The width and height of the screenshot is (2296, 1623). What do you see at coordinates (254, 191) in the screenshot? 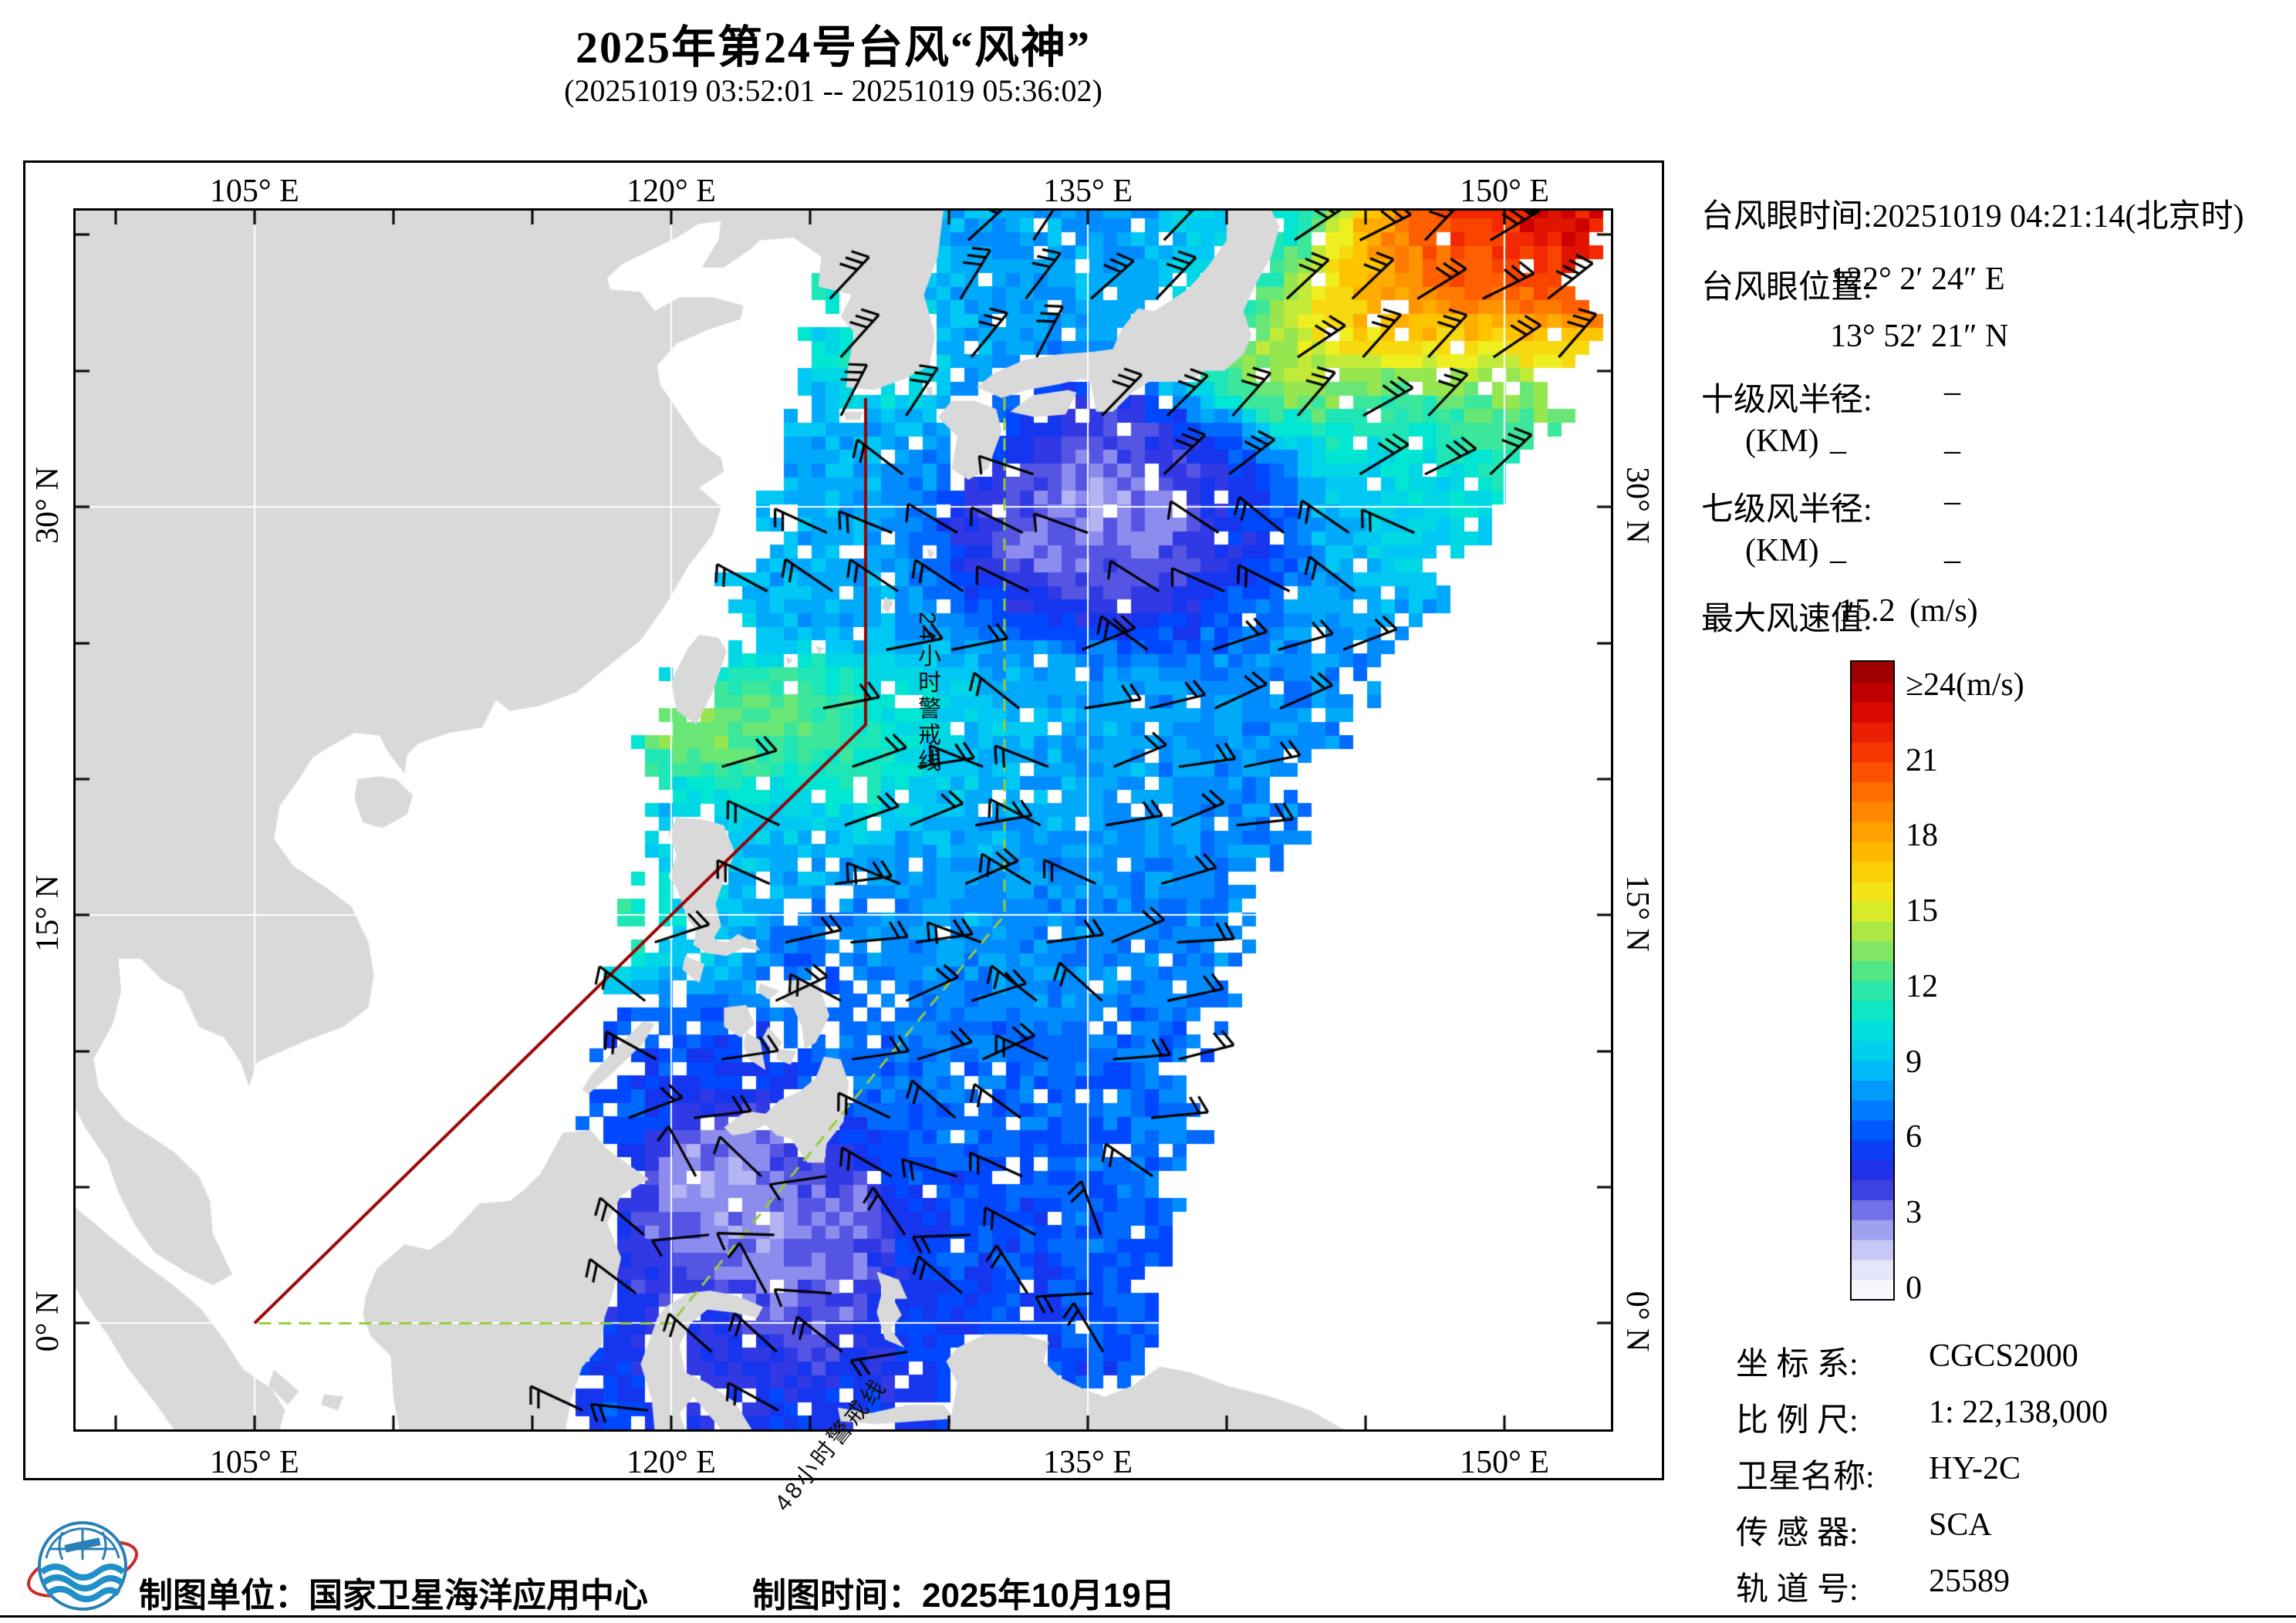
I see `top-axis-label: 105° E` at bounding box center [254, 191].